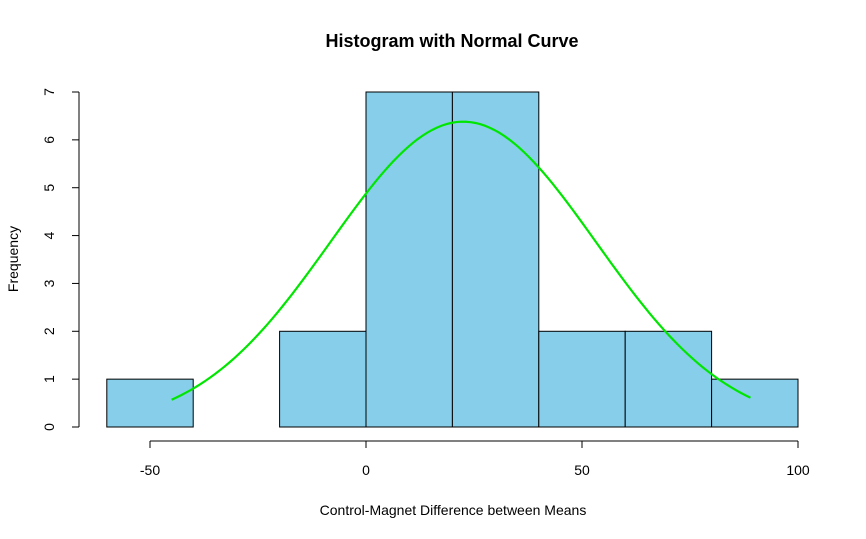 Image resolution: width=866 pixels, height=539 pixels. I want to click on y-axis-label: Frequency, so click(13, 259).